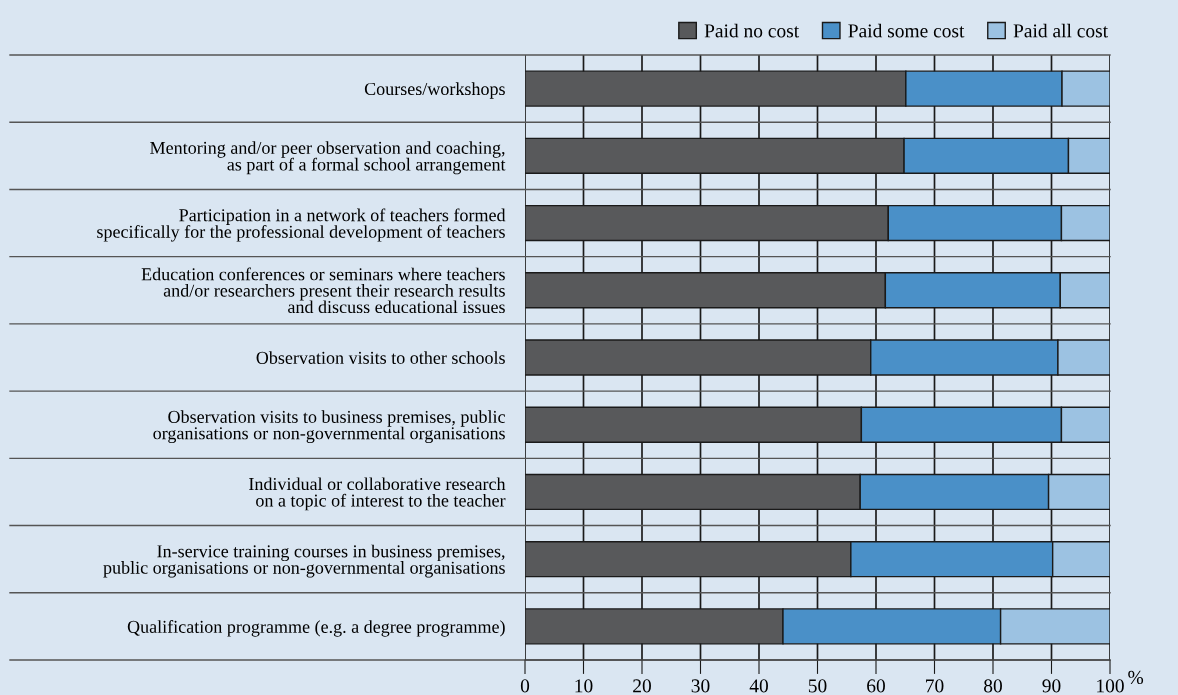  What do you see at coordinates (1136, 677) in the screenshot?
I see `x-axis-title: %` at bounding box center [1136, 677].